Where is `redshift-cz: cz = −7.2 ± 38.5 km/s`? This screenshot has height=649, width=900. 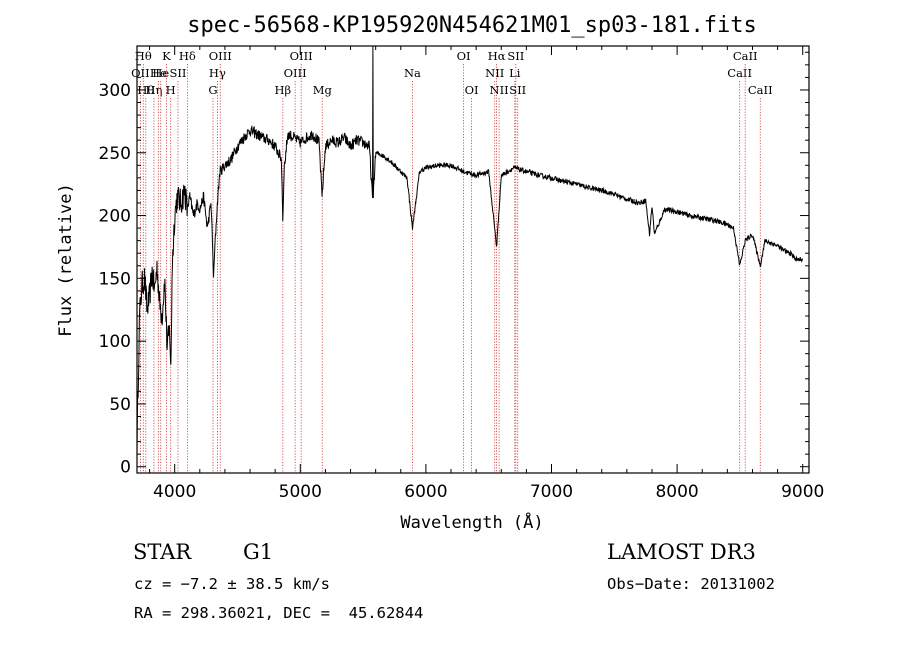
redshift-cz: cz = −7.2 ± 38.5 km/s is located at coordinates (232, 584).